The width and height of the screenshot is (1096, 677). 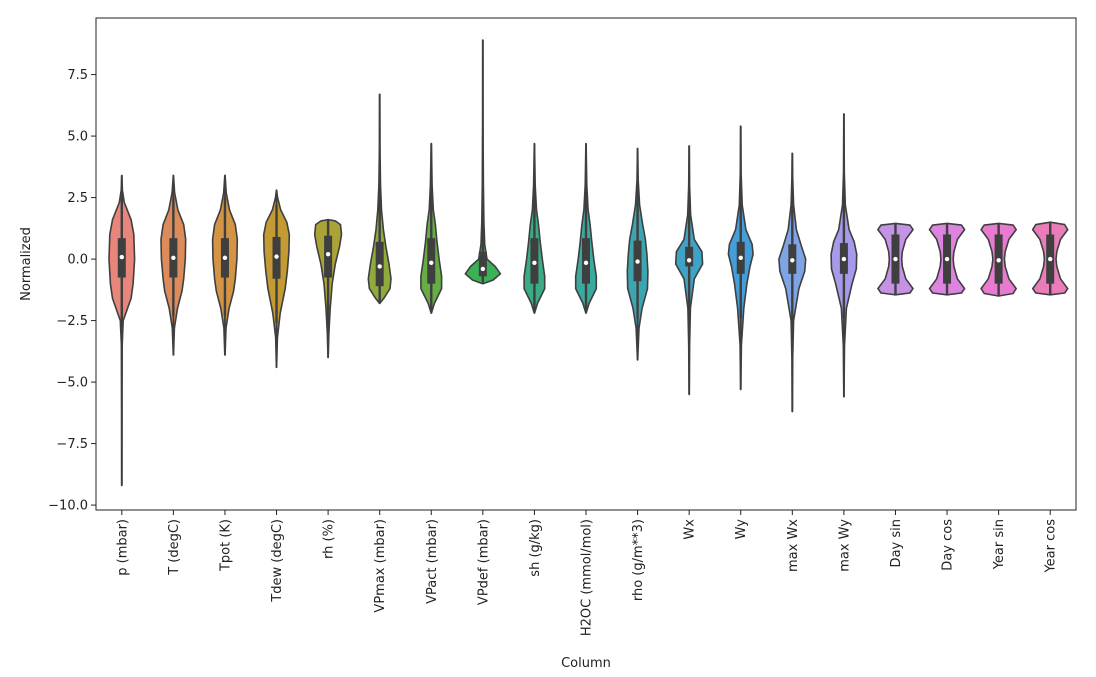 What do you see at coordinates (329, 539) in the screenshot?
I see `x-tick-label: rh (%)` at bounding box center [329, 539].